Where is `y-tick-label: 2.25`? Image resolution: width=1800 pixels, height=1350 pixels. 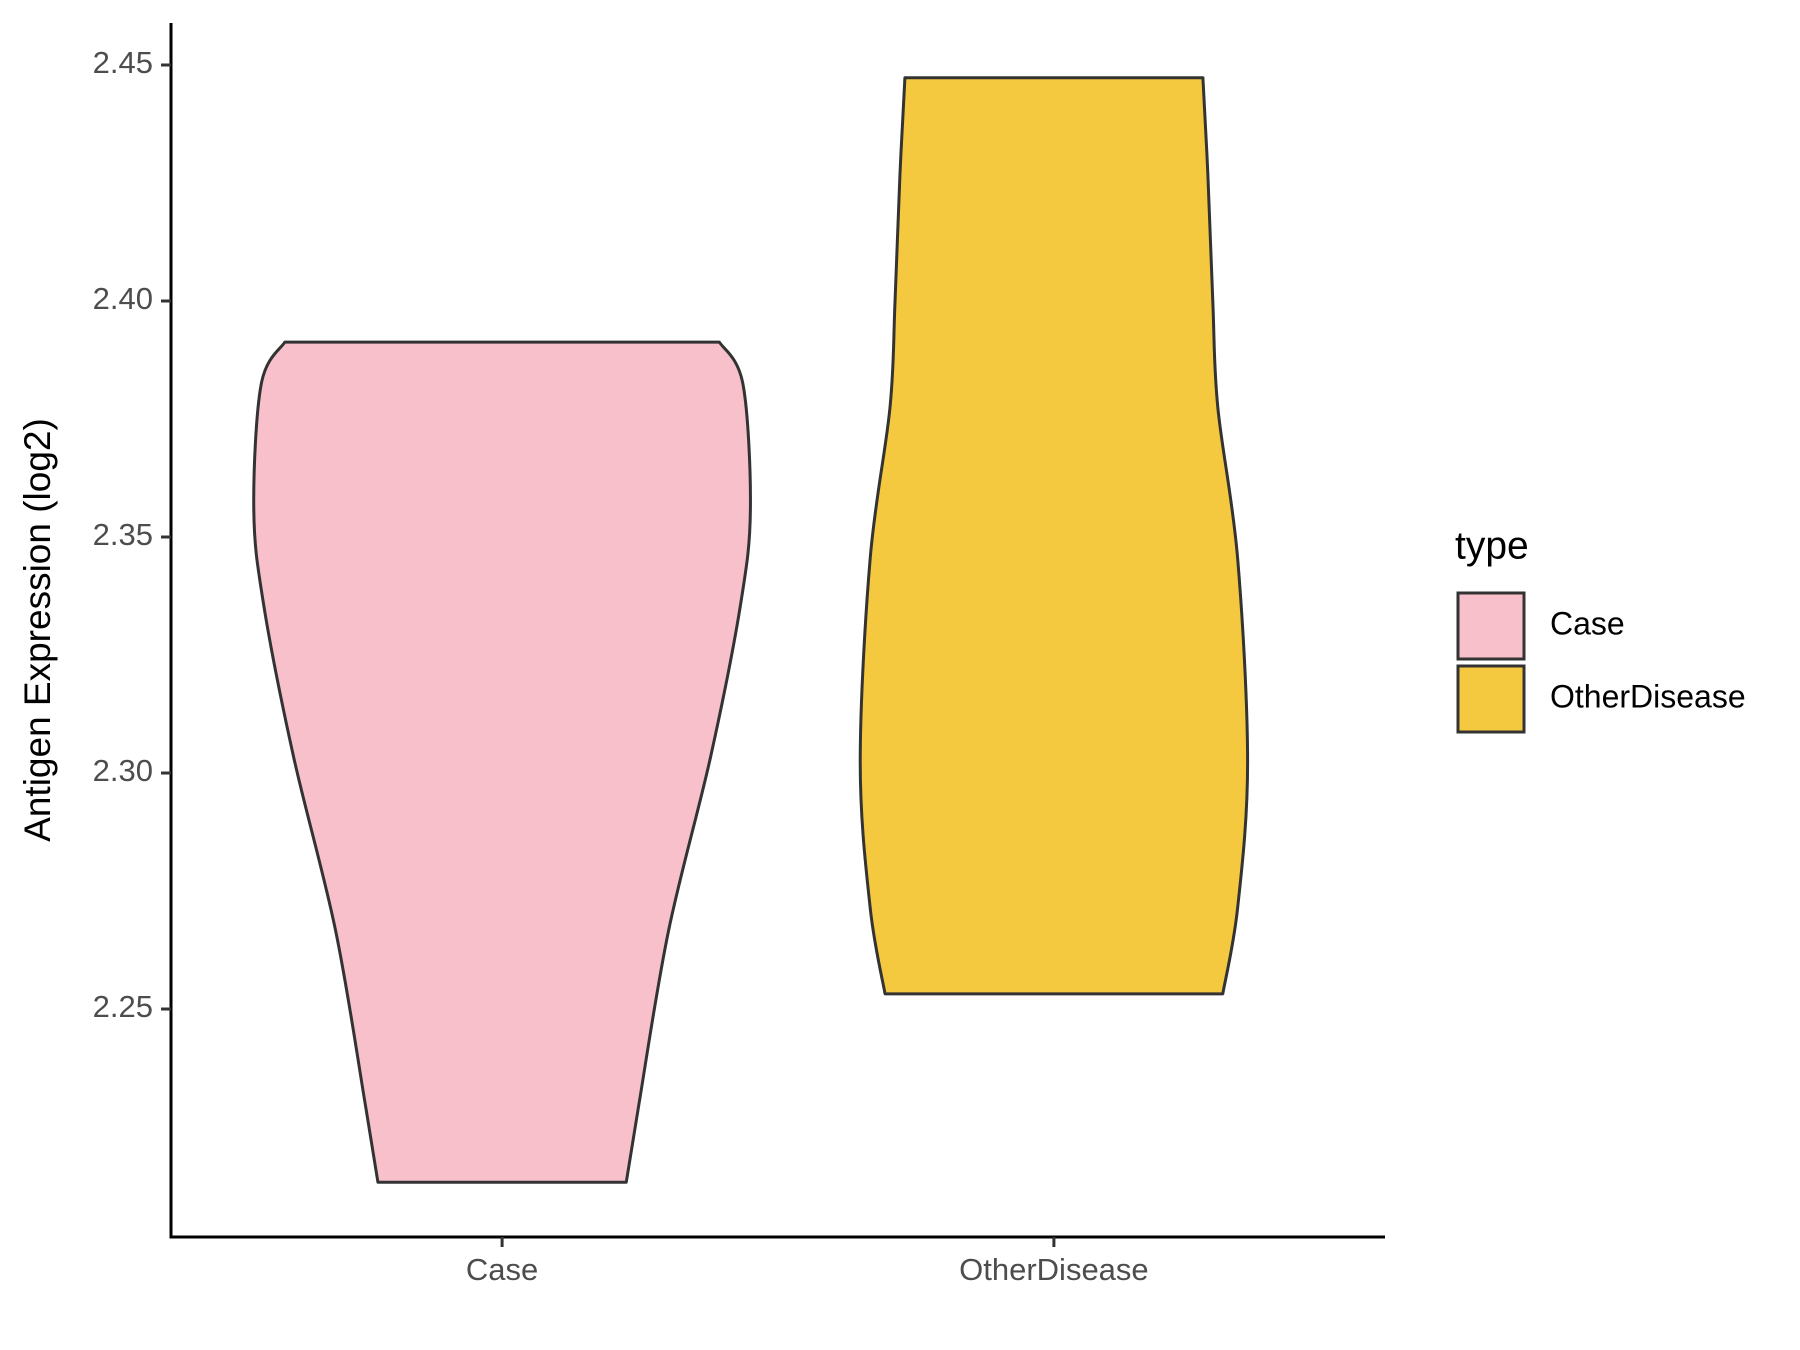
y-tick-label: 2.25 is located at coordinates (123, 1006).